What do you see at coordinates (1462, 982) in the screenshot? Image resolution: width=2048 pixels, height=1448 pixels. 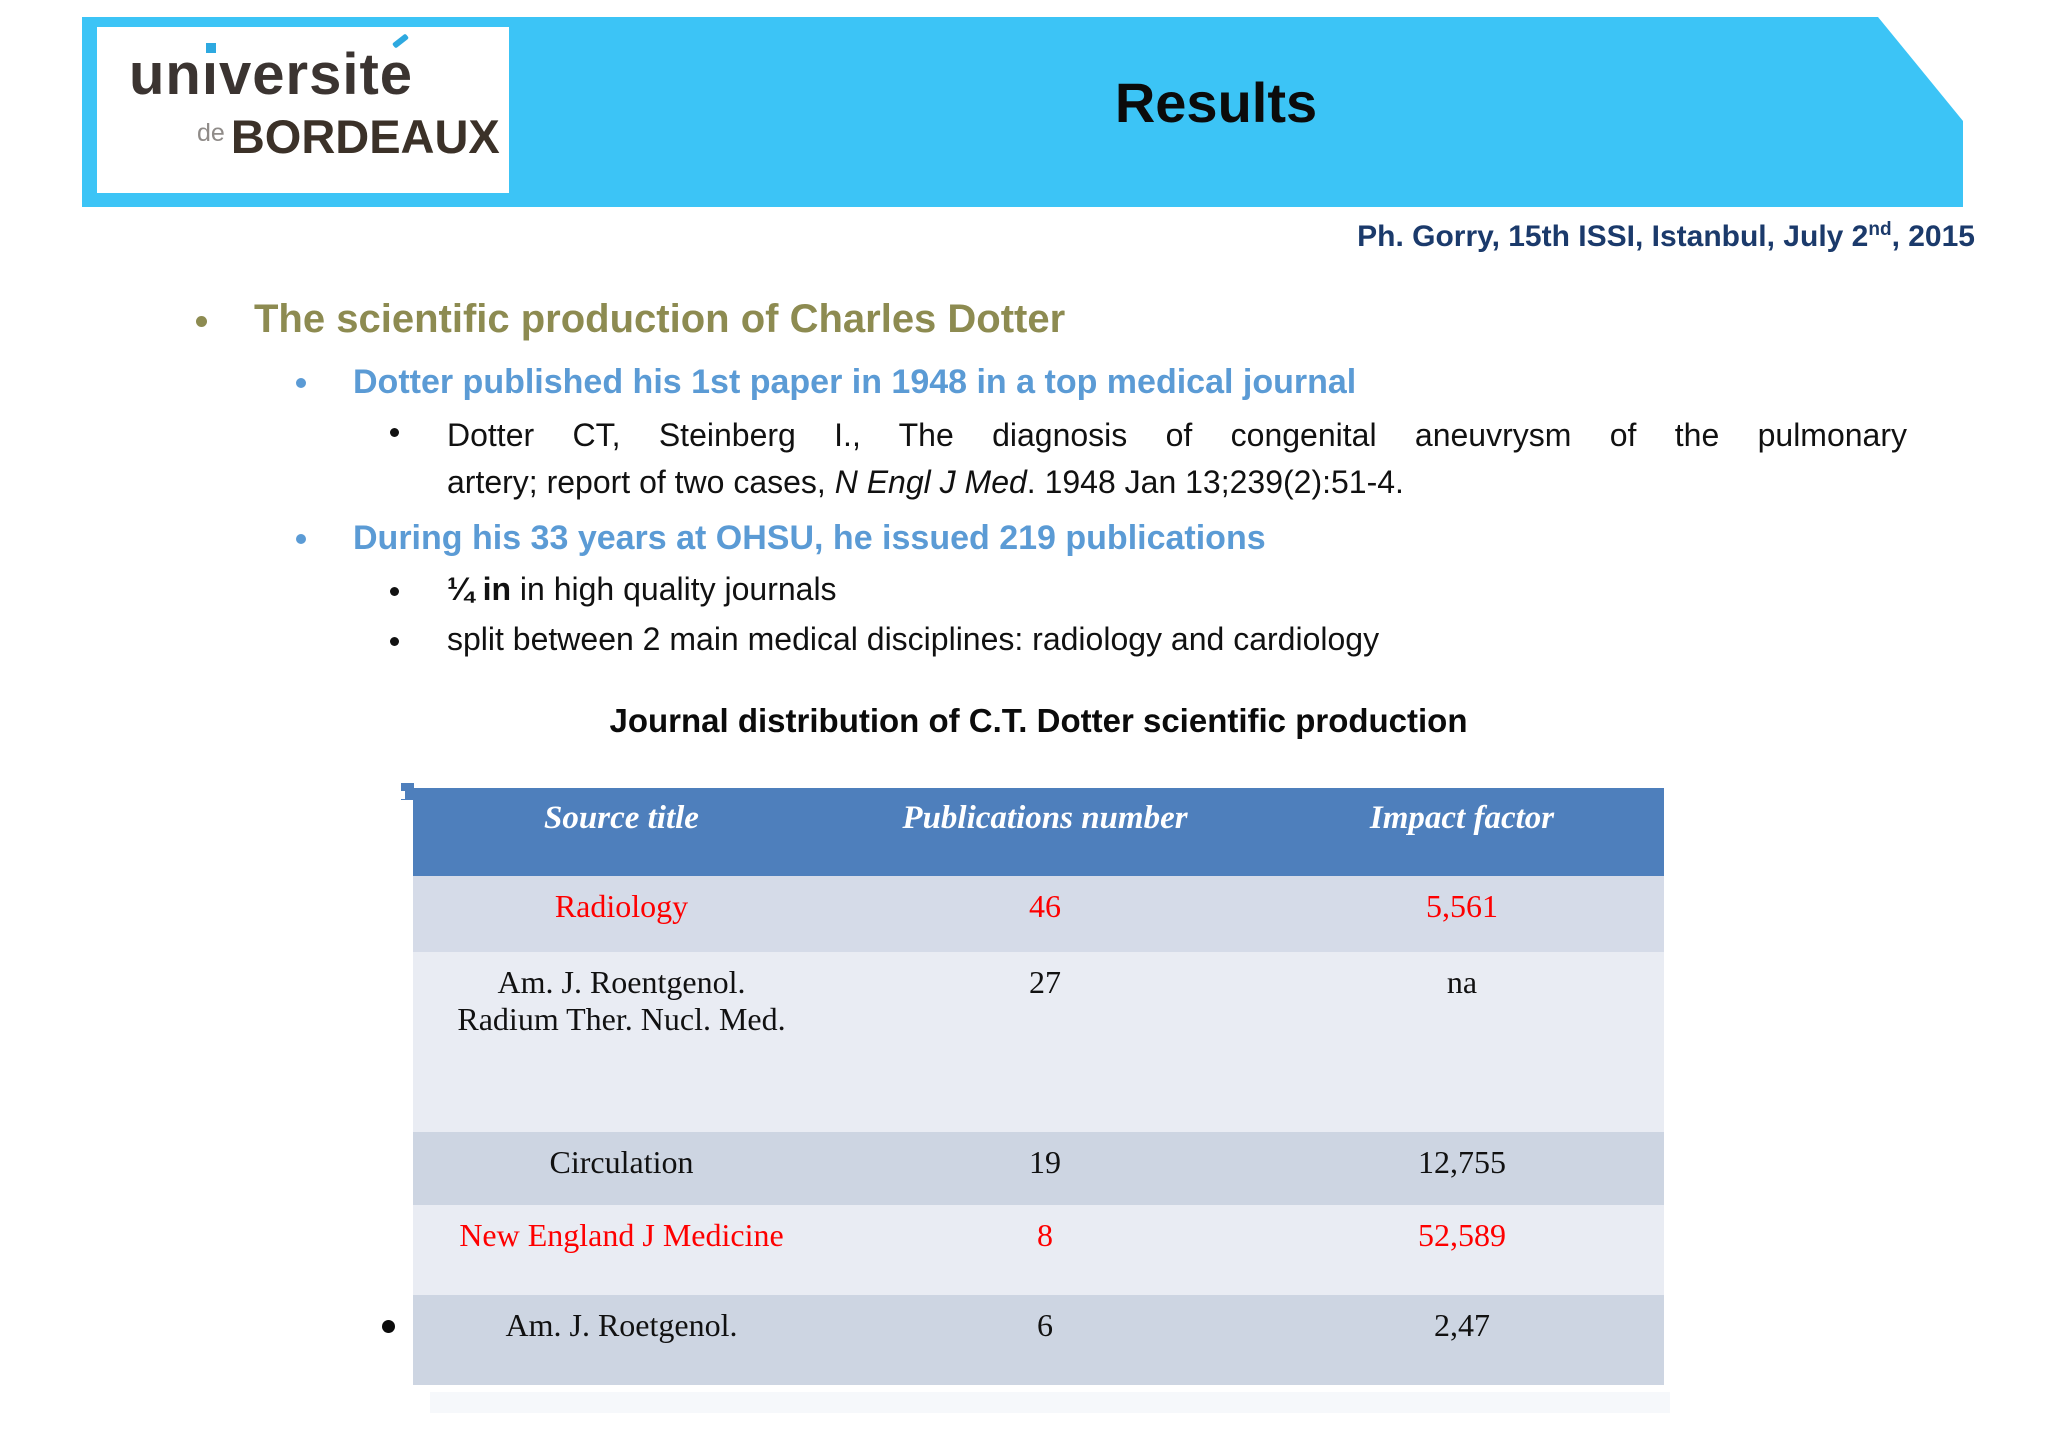 I see `cell-impact: na` at bounding box center [1462, 982].